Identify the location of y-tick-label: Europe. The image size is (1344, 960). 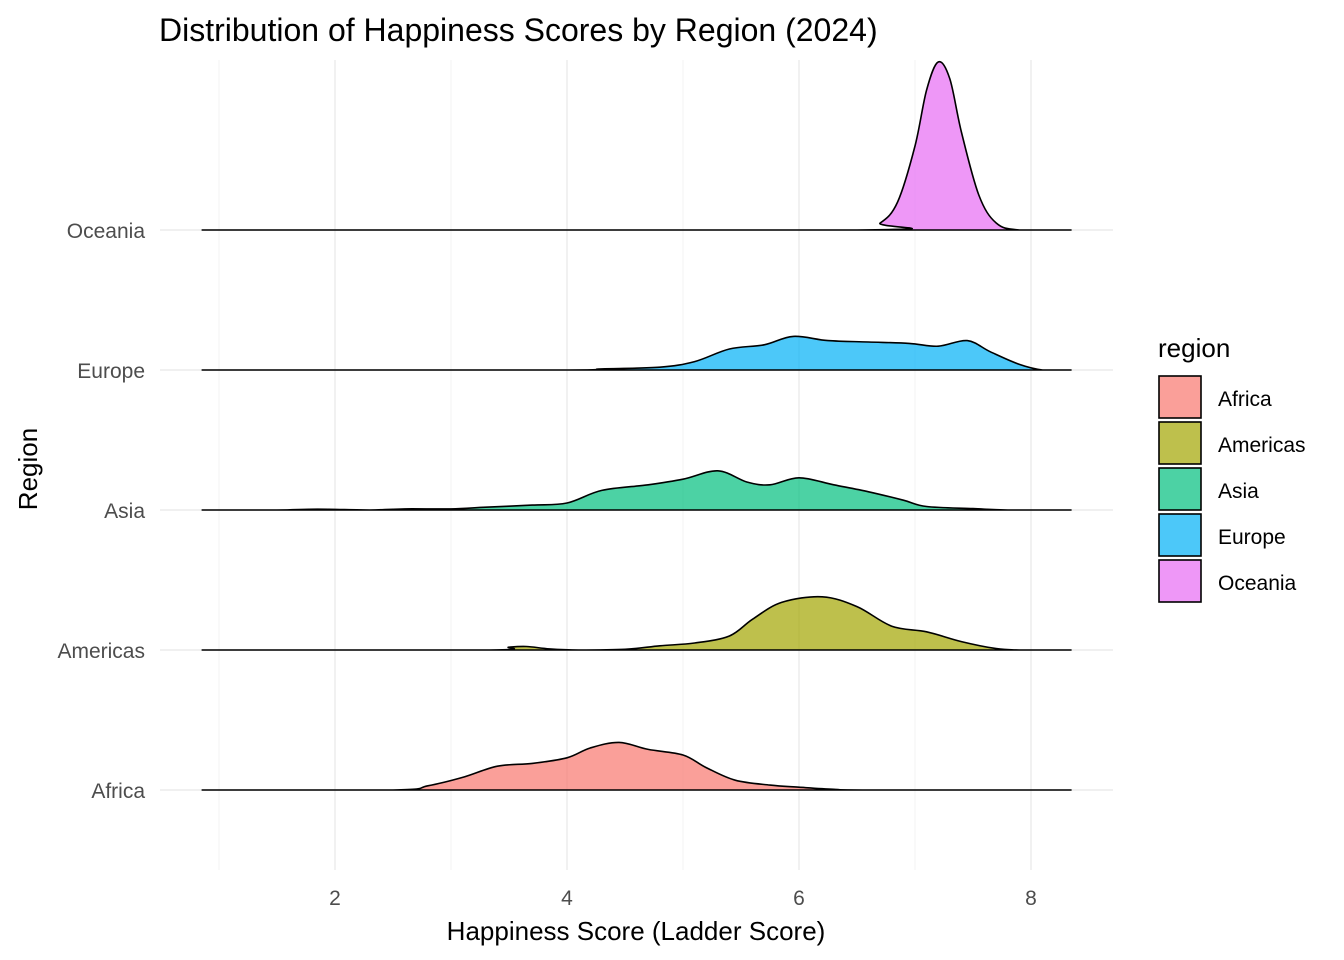
(111, 371).